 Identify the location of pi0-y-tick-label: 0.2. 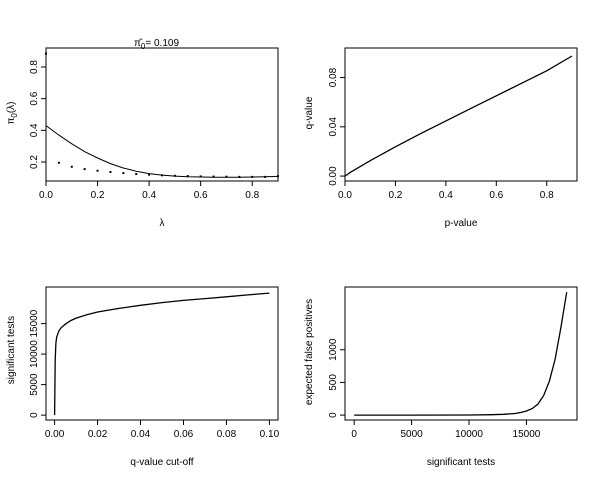
(34, 162).